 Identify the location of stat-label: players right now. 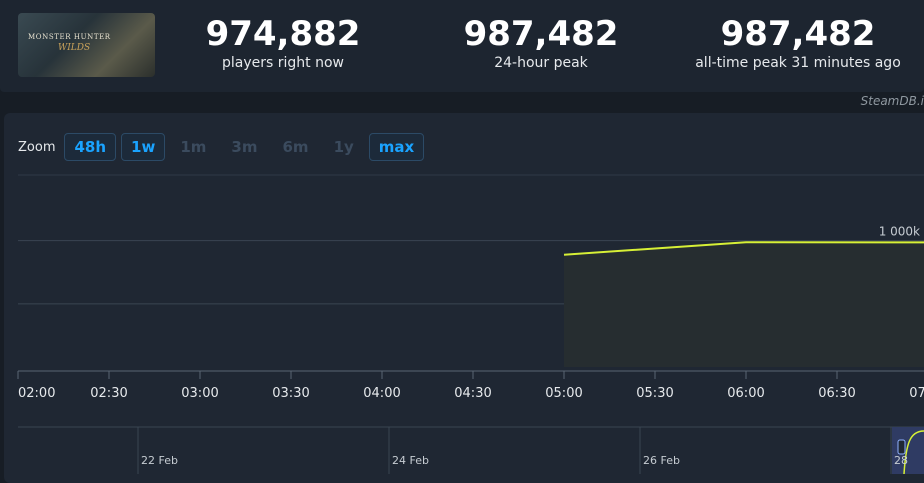
(283, 63).